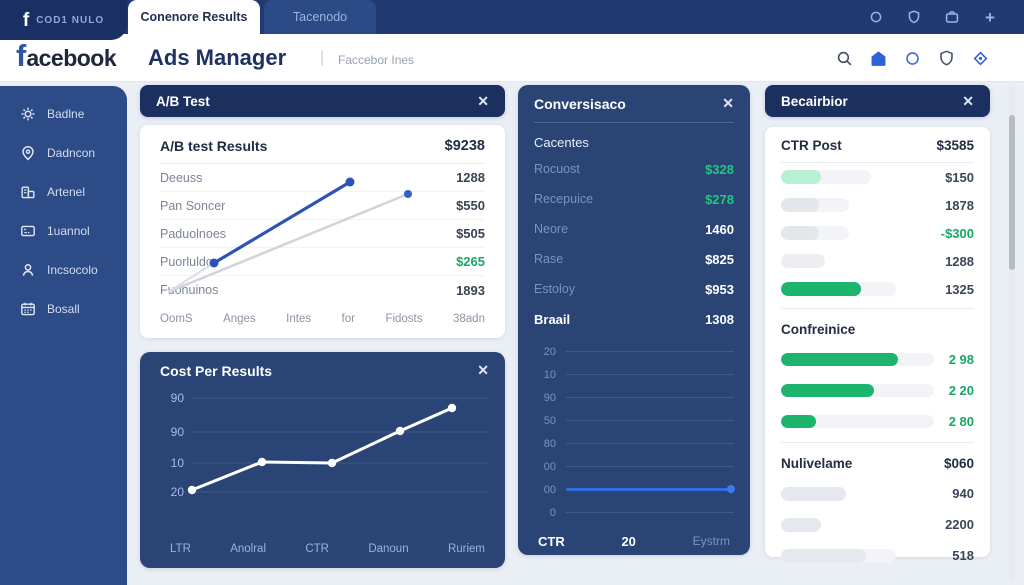  I want to click on list-item: Estoloy $953, so click(634, 289).